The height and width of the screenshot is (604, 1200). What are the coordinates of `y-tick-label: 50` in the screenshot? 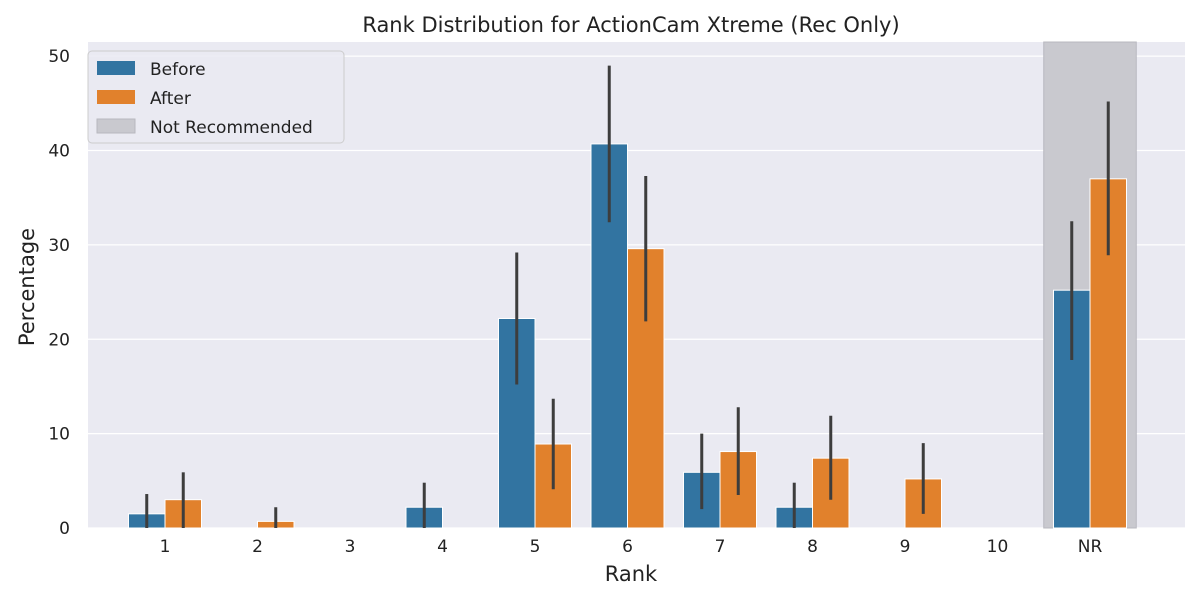 It's located at (59, 57).